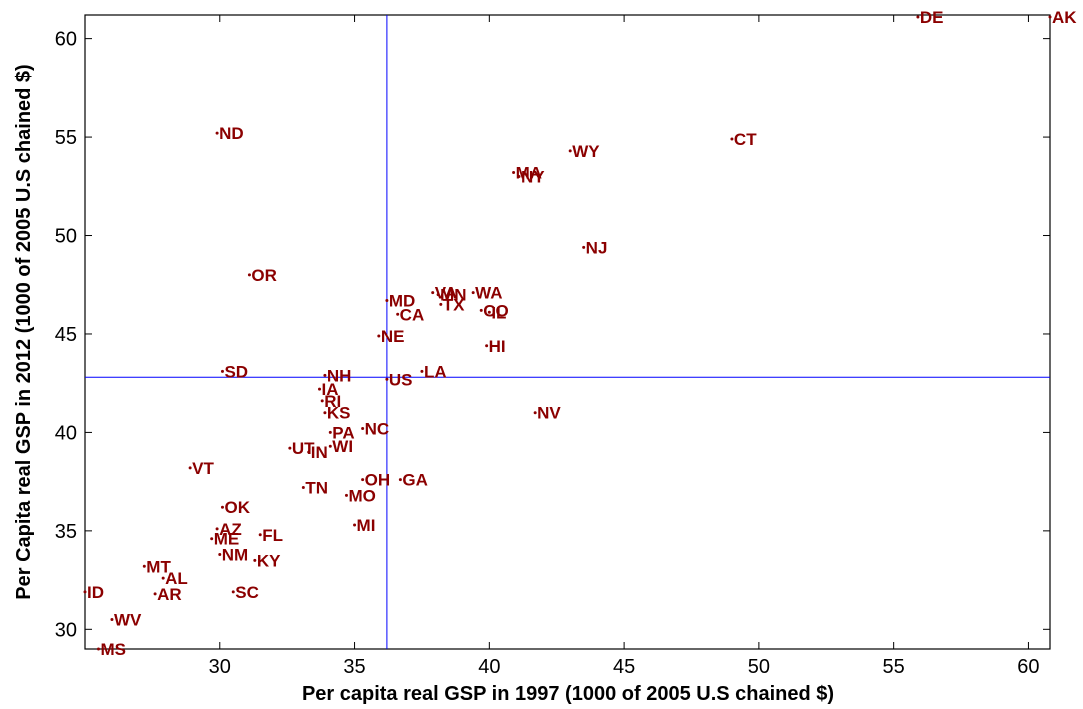 The image size is (1083, 709). I want to click on point-wy, so click(570, 151).